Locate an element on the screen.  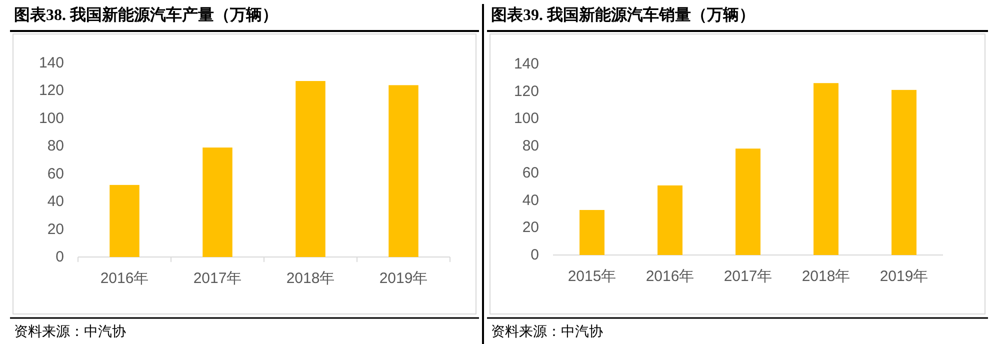
x-tick-label: 2015年 is located at coordinates (592, 276).